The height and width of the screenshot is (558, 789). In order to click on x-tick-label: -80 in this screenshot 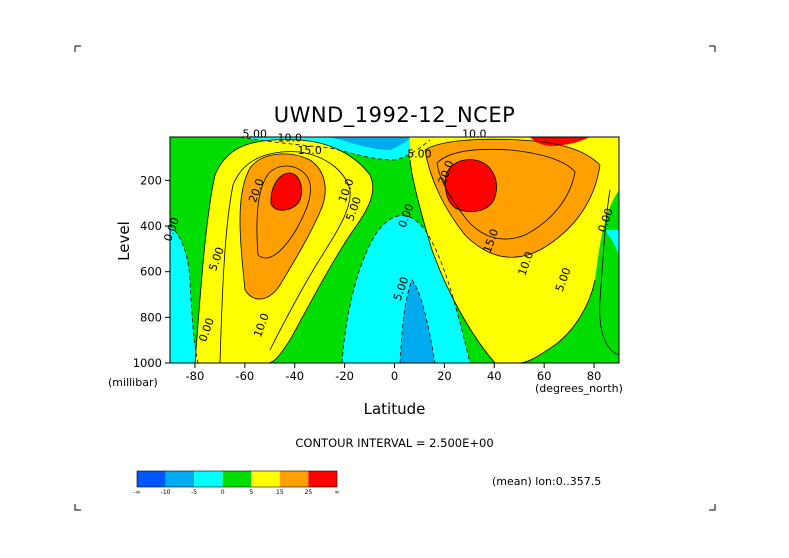, I will do `click(195, 376)`.